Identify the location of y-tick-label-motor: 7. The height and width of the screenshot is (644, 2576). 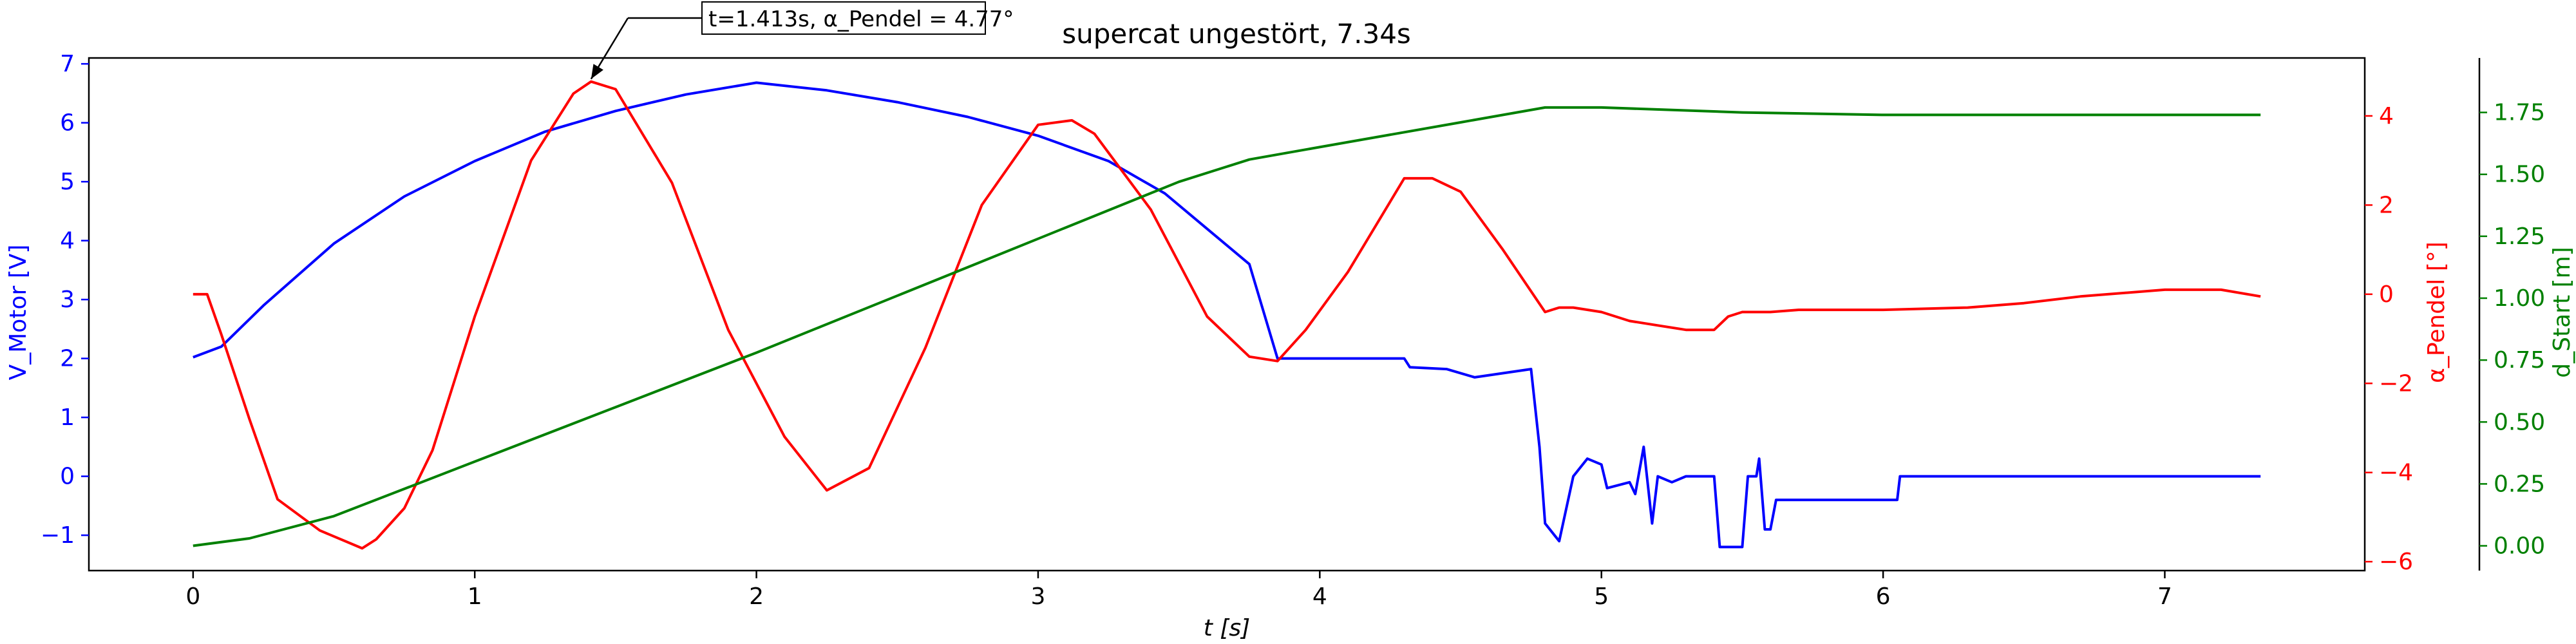
(67, 64).